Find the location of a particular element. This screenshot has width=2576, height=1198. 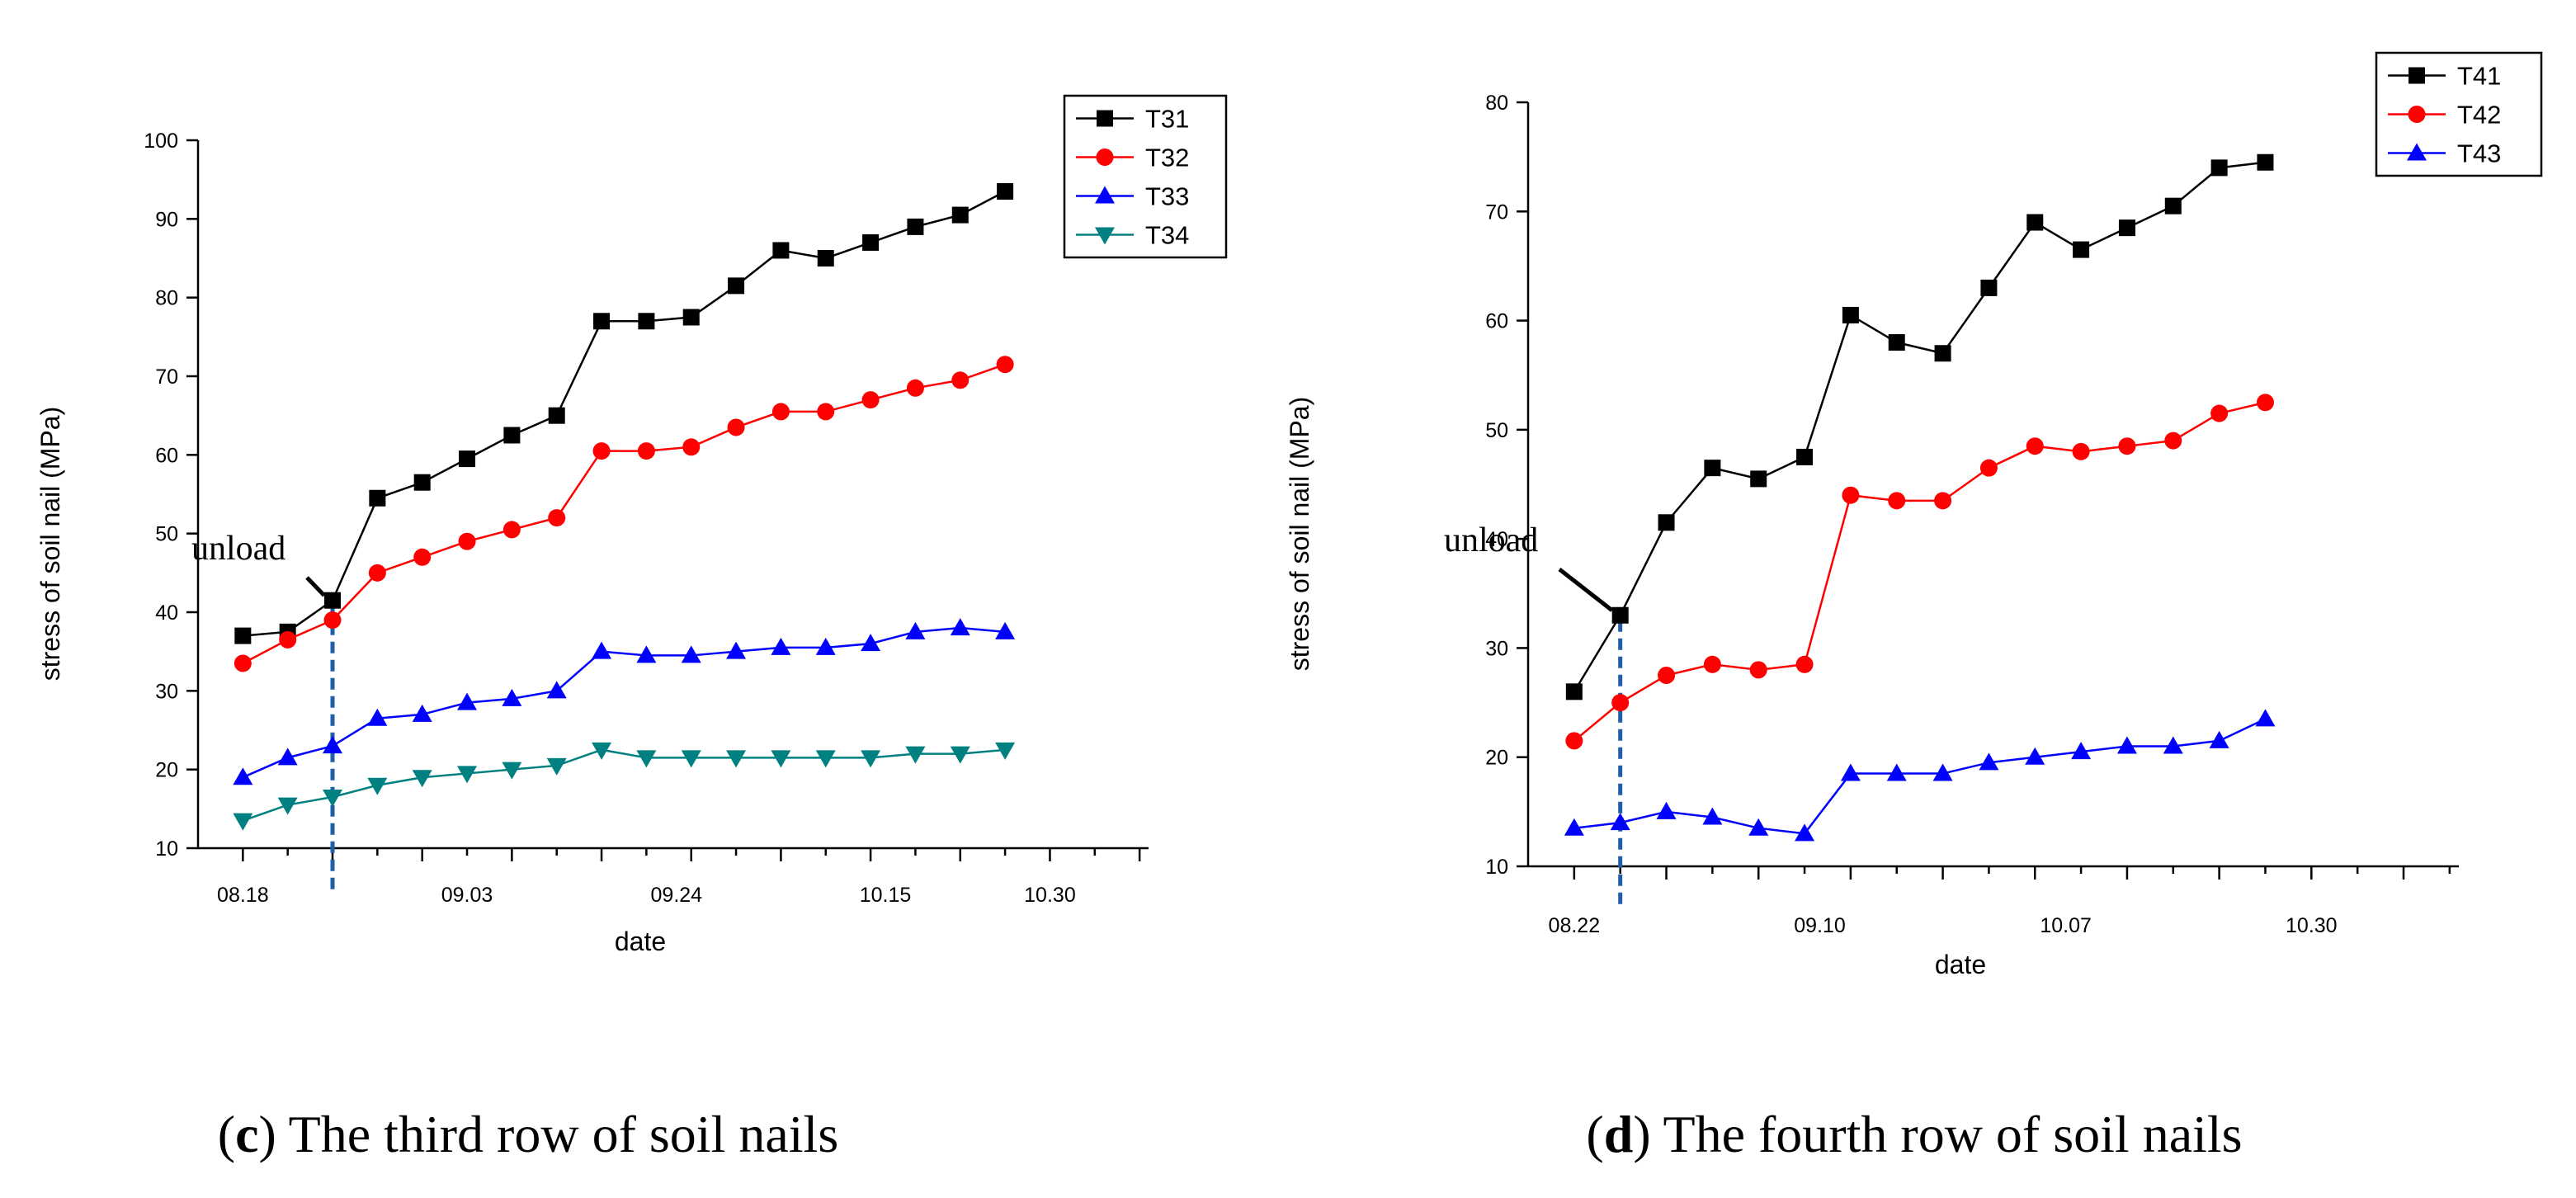

series-line-T32 is located at coordinates (624, 514).